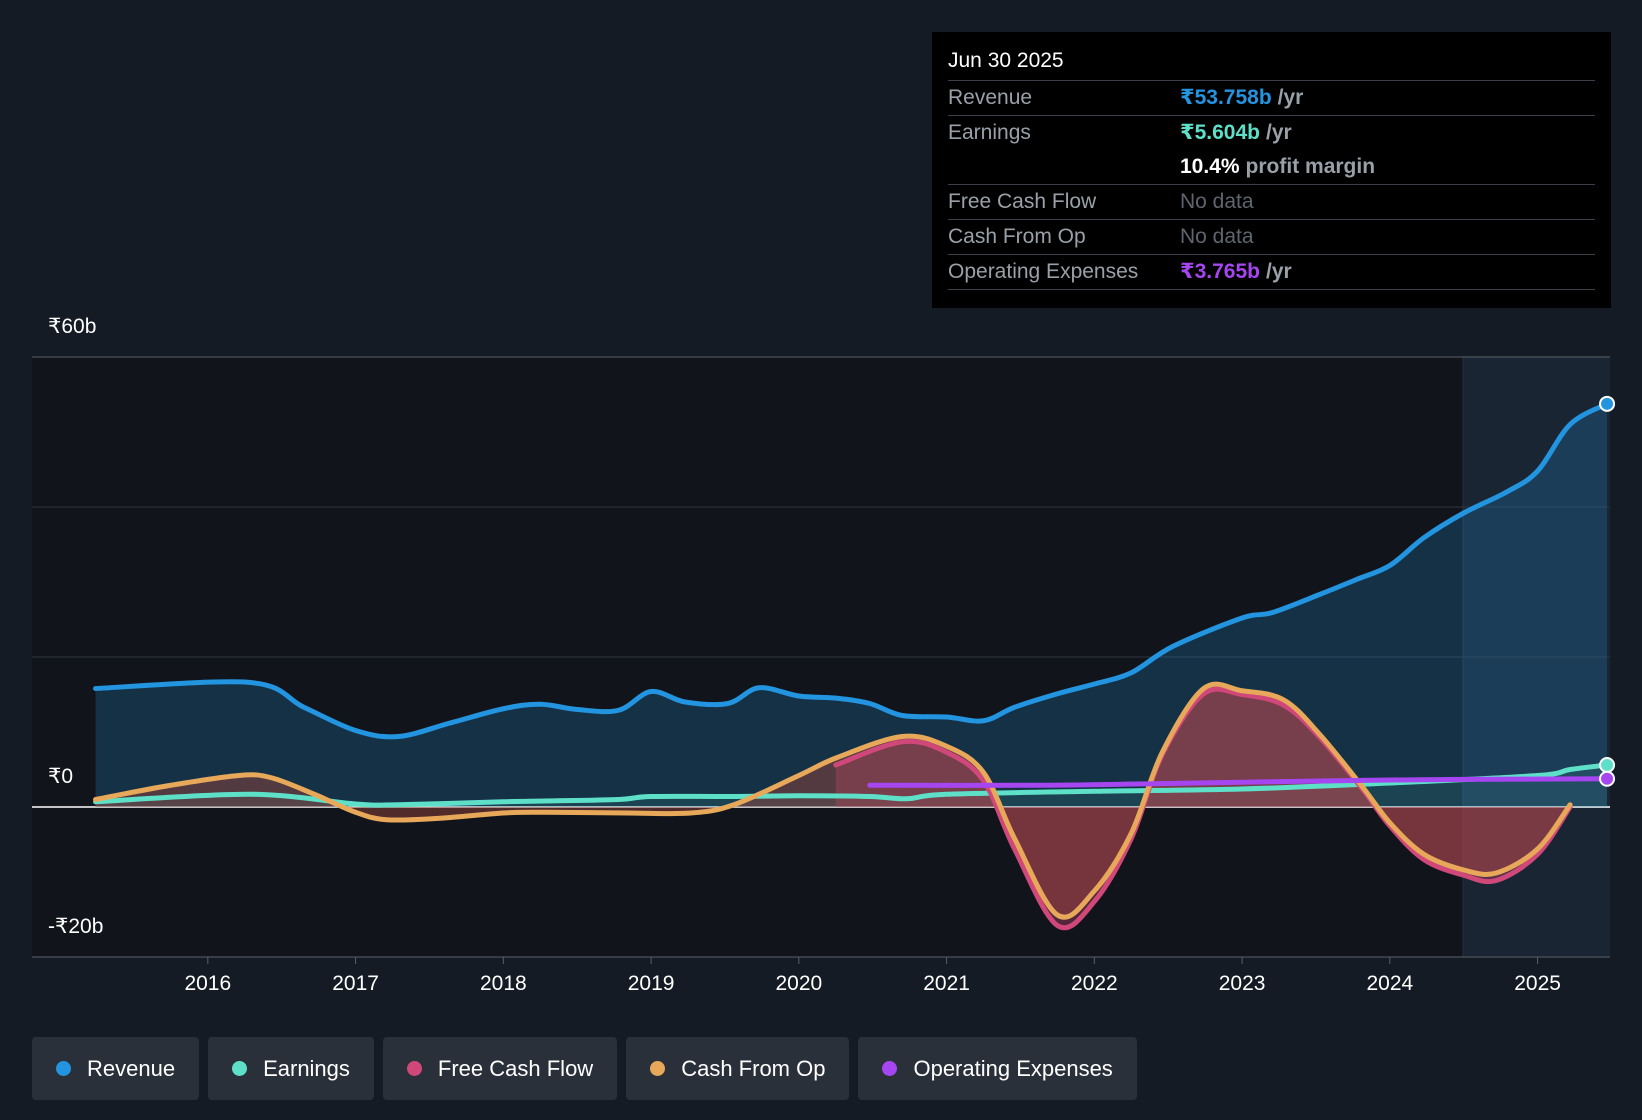  Describe the element at coordinates (1226, 97) in the screenshot. I see `tooltip-value: ₹53.758b` at that location.